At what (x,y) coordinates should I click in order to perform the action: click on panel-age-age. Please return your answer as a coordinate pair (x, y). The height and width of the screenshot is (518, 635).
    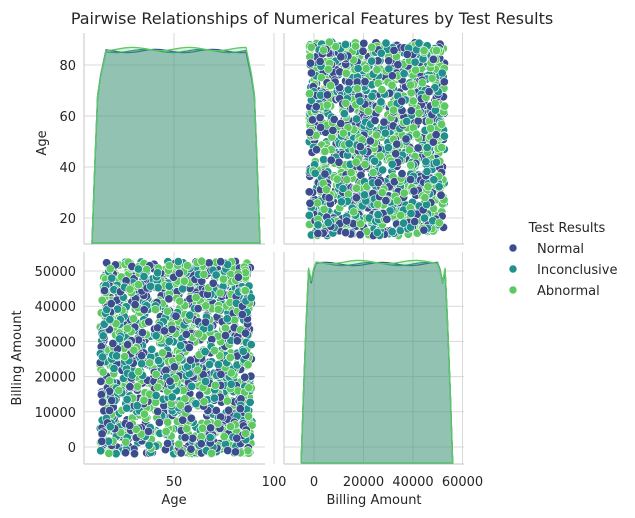
    Looking at the image, I should click on (179, 139).